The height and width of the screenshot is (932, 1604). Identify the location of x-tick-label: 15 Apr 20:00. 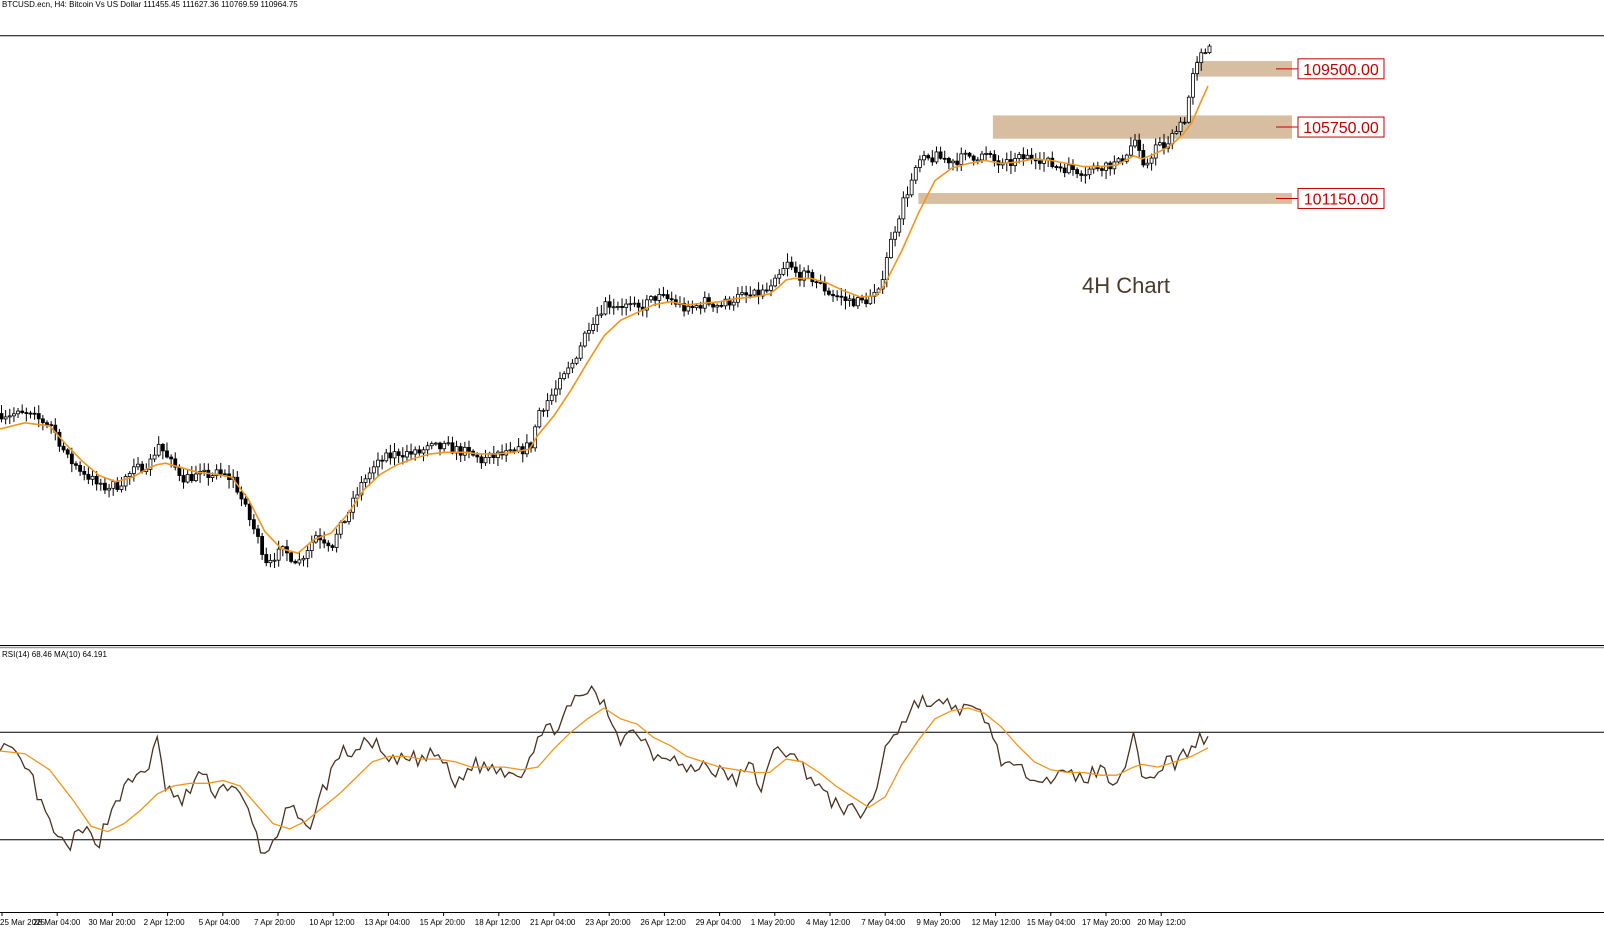
(443, 922).